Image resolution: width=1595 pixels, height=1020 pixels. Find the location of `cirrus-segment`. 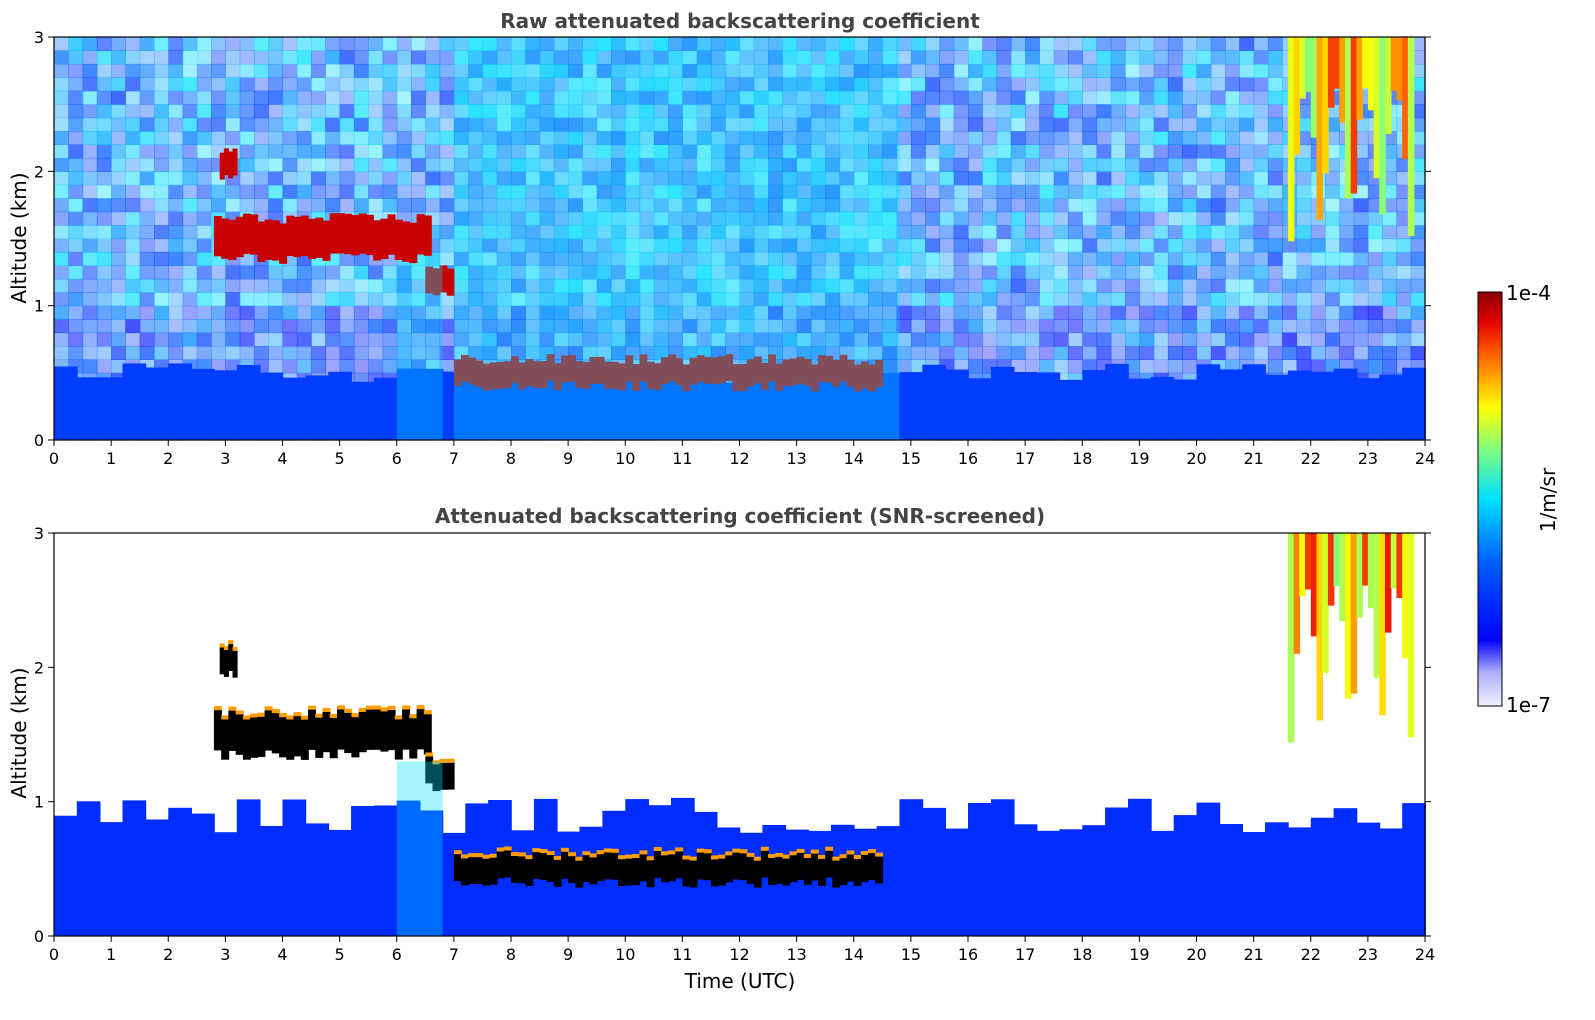

cirrus-segment is located at coordinates (1302, 68).